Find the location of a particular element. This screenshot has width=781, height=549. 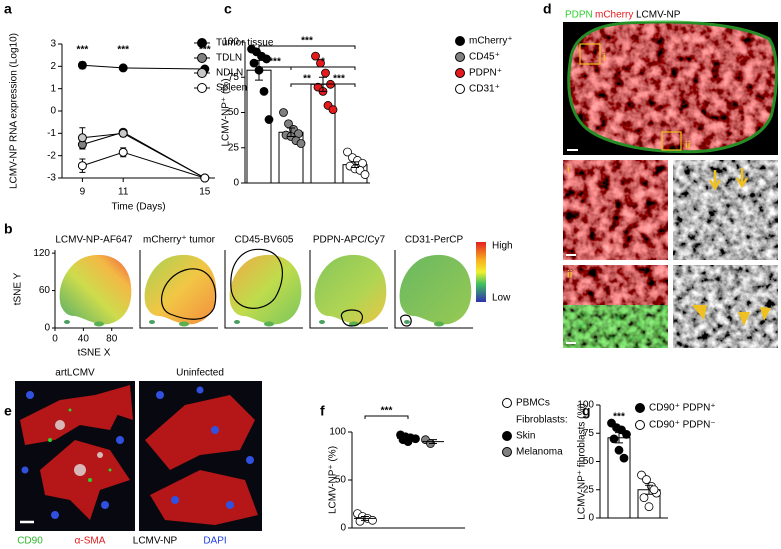

y-tick-label: -2 is located at coordinates (51, 155).